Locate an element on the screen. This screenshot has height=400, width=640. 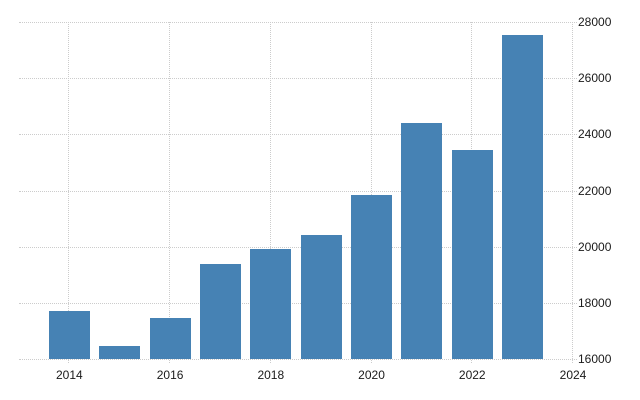
x-tick-label-2016: 2016 is located at coordinates (170, 375).